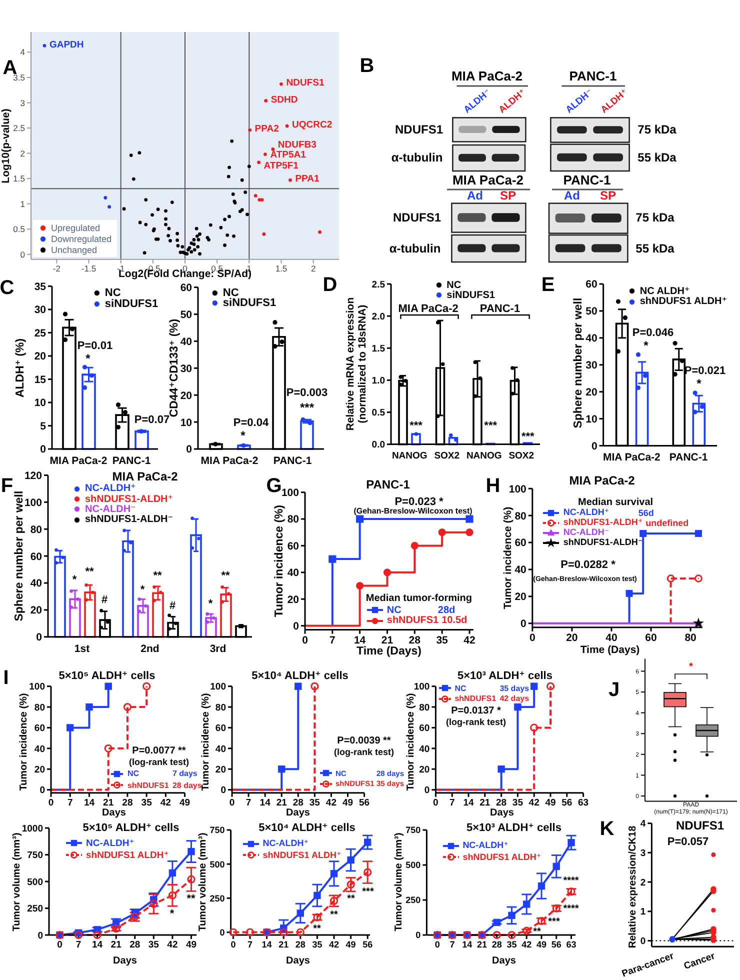 Image resolution: width=740 pixels, height=980 pixels. What do you see at coordinates (7, 288) in the screenshot?
I see `text: C` at bounding box center [7, 288].